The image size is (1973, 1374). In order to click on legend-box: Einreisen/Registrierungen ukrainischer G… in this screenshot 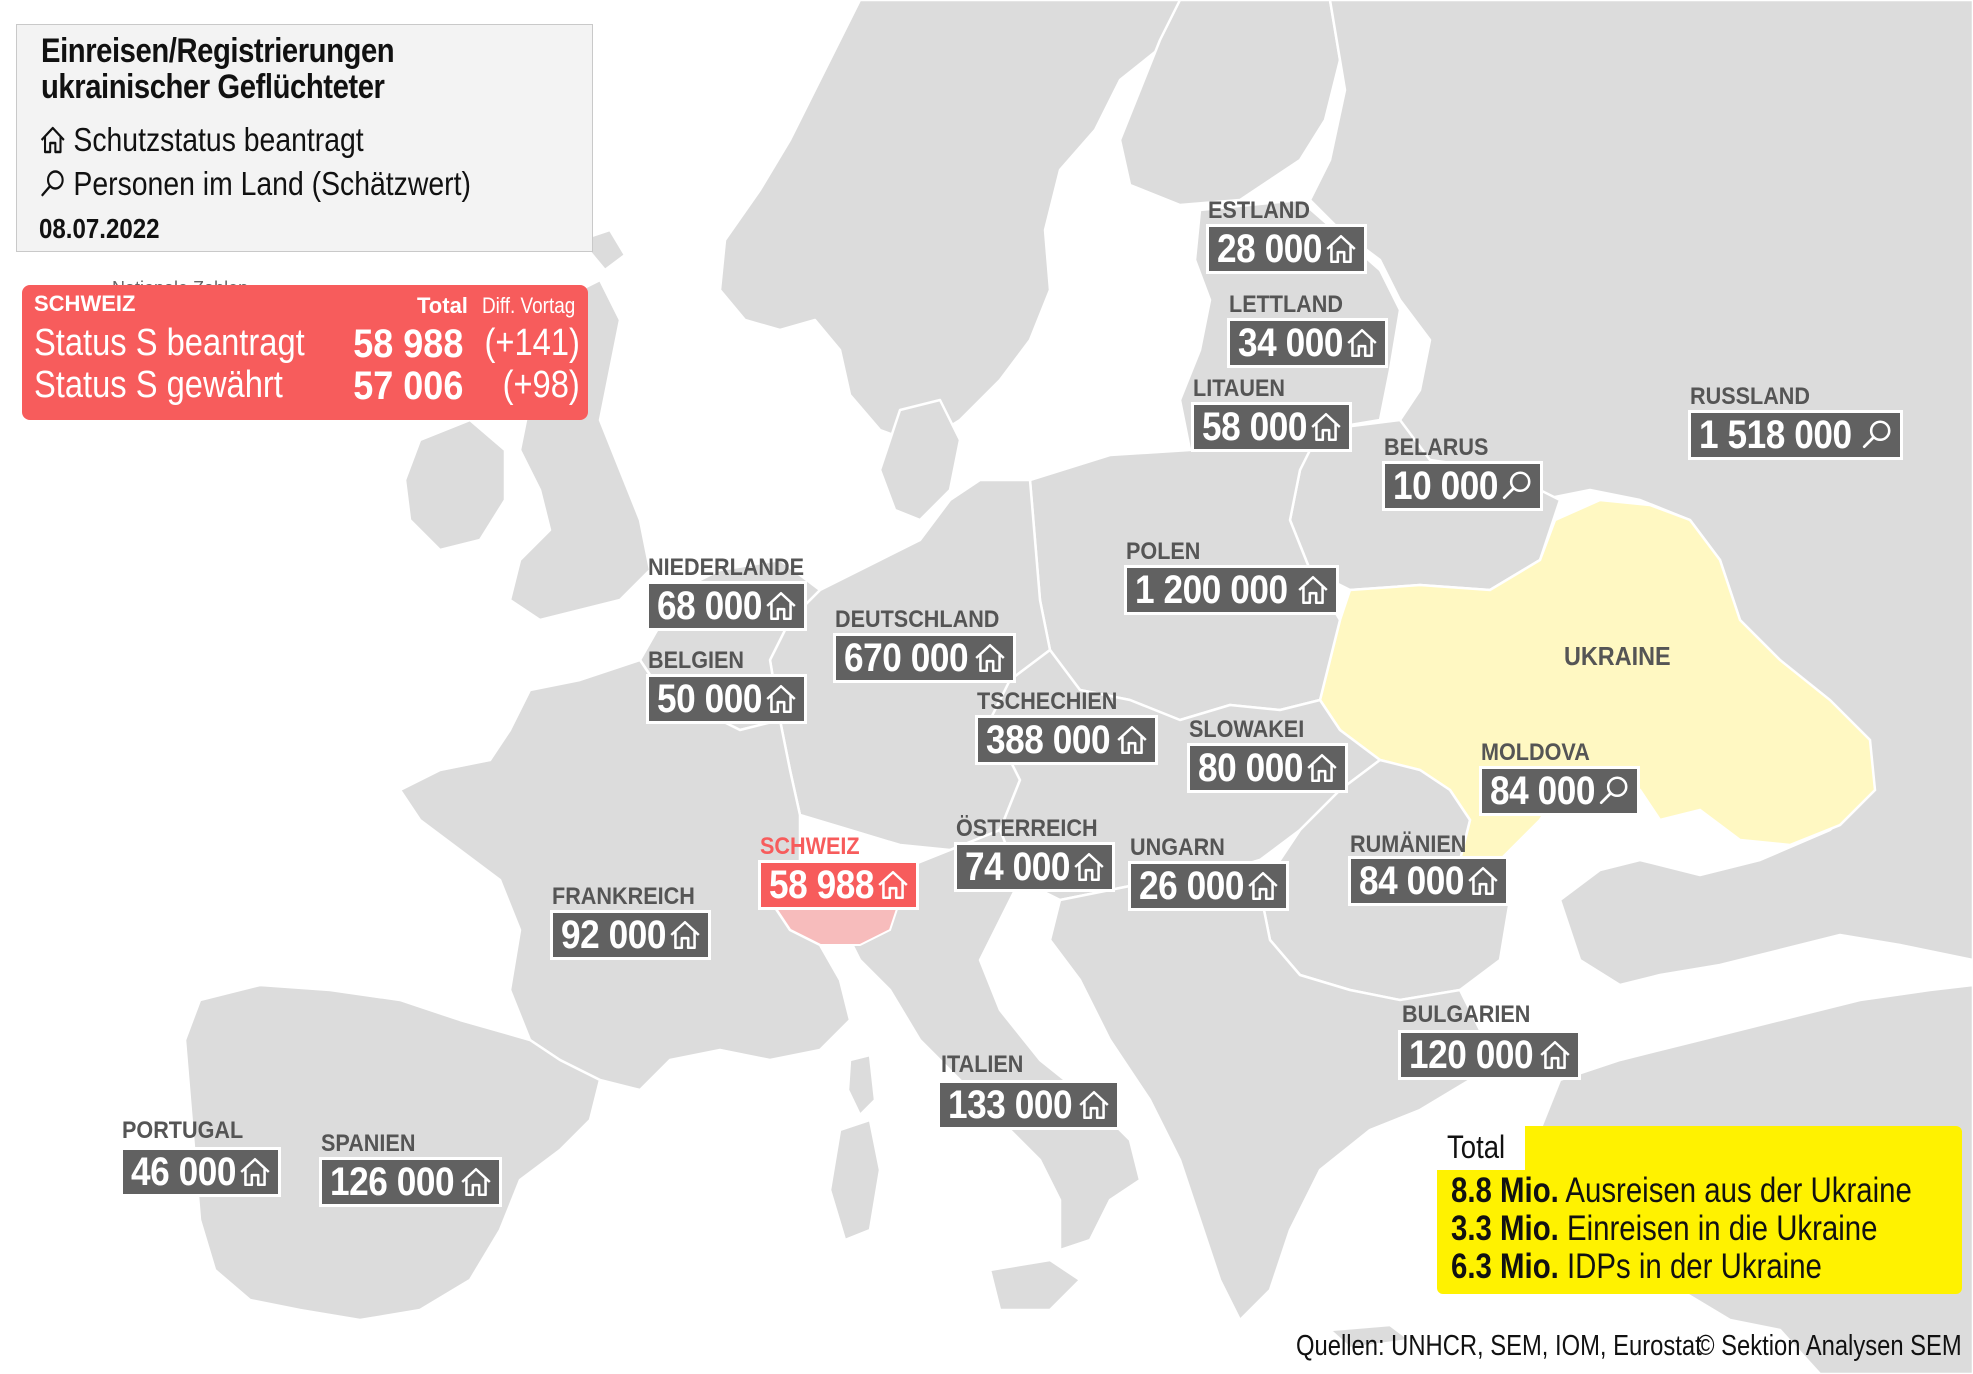, I will do `click(304, 138)`.